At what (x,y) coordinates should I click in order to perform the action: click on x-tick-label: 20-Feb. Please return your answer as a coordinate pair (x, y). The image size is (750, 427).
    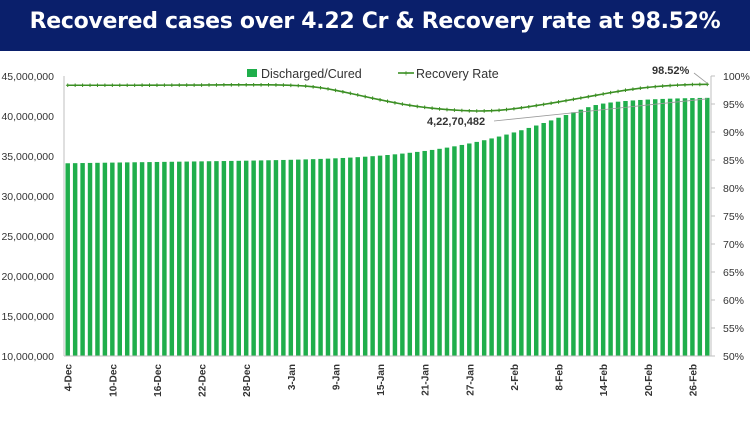
    Looking at the image, I should click on (649, 380).